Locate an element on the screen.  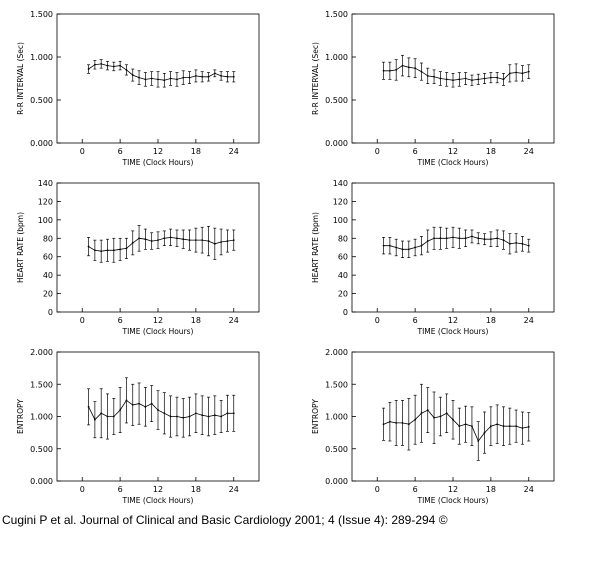
y-axis-label: ENTROPY is located at coordinates (20, 416).